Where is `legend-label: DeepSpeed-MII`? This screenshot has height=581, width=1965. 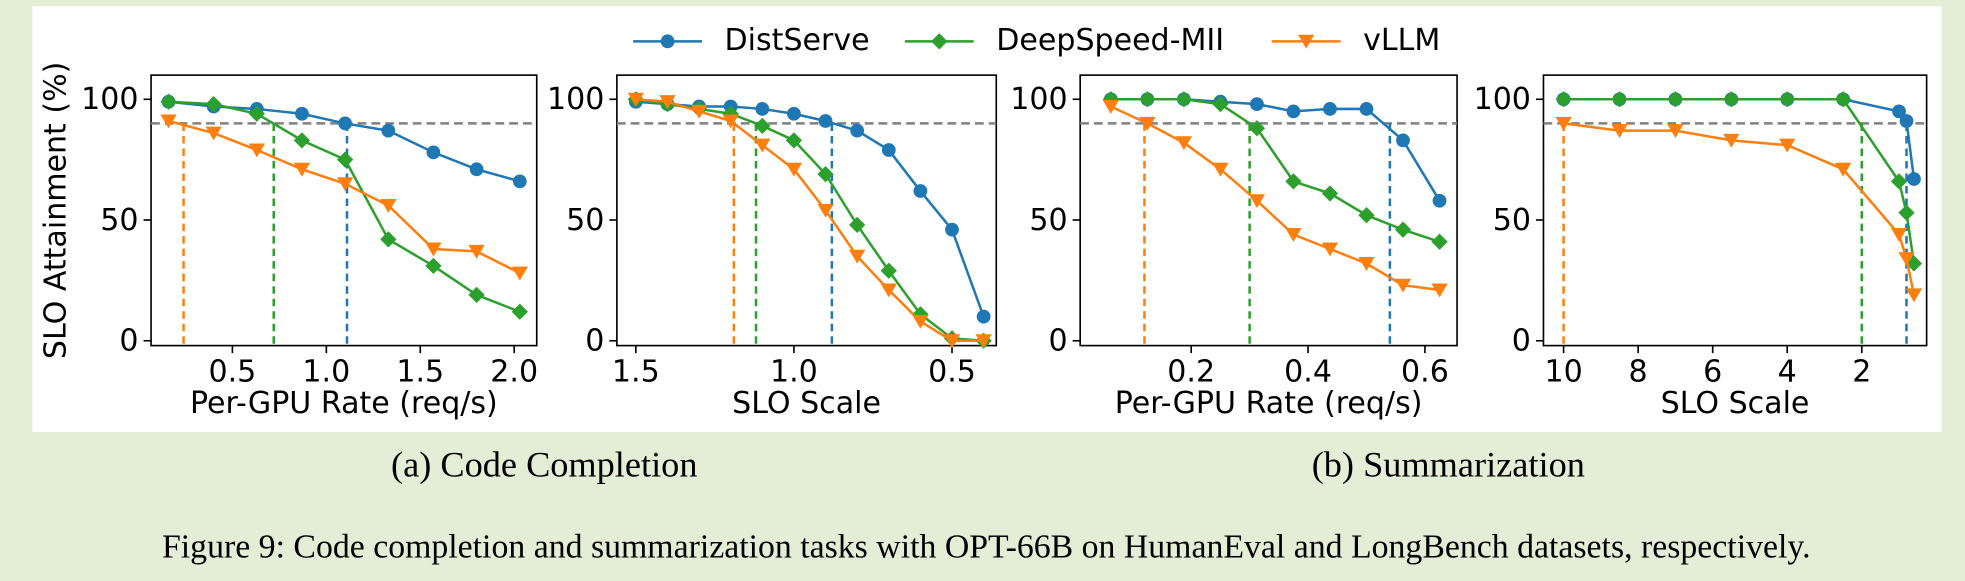
legend-label: DeepSpeed-MII is located at coordinates (1110, 40).